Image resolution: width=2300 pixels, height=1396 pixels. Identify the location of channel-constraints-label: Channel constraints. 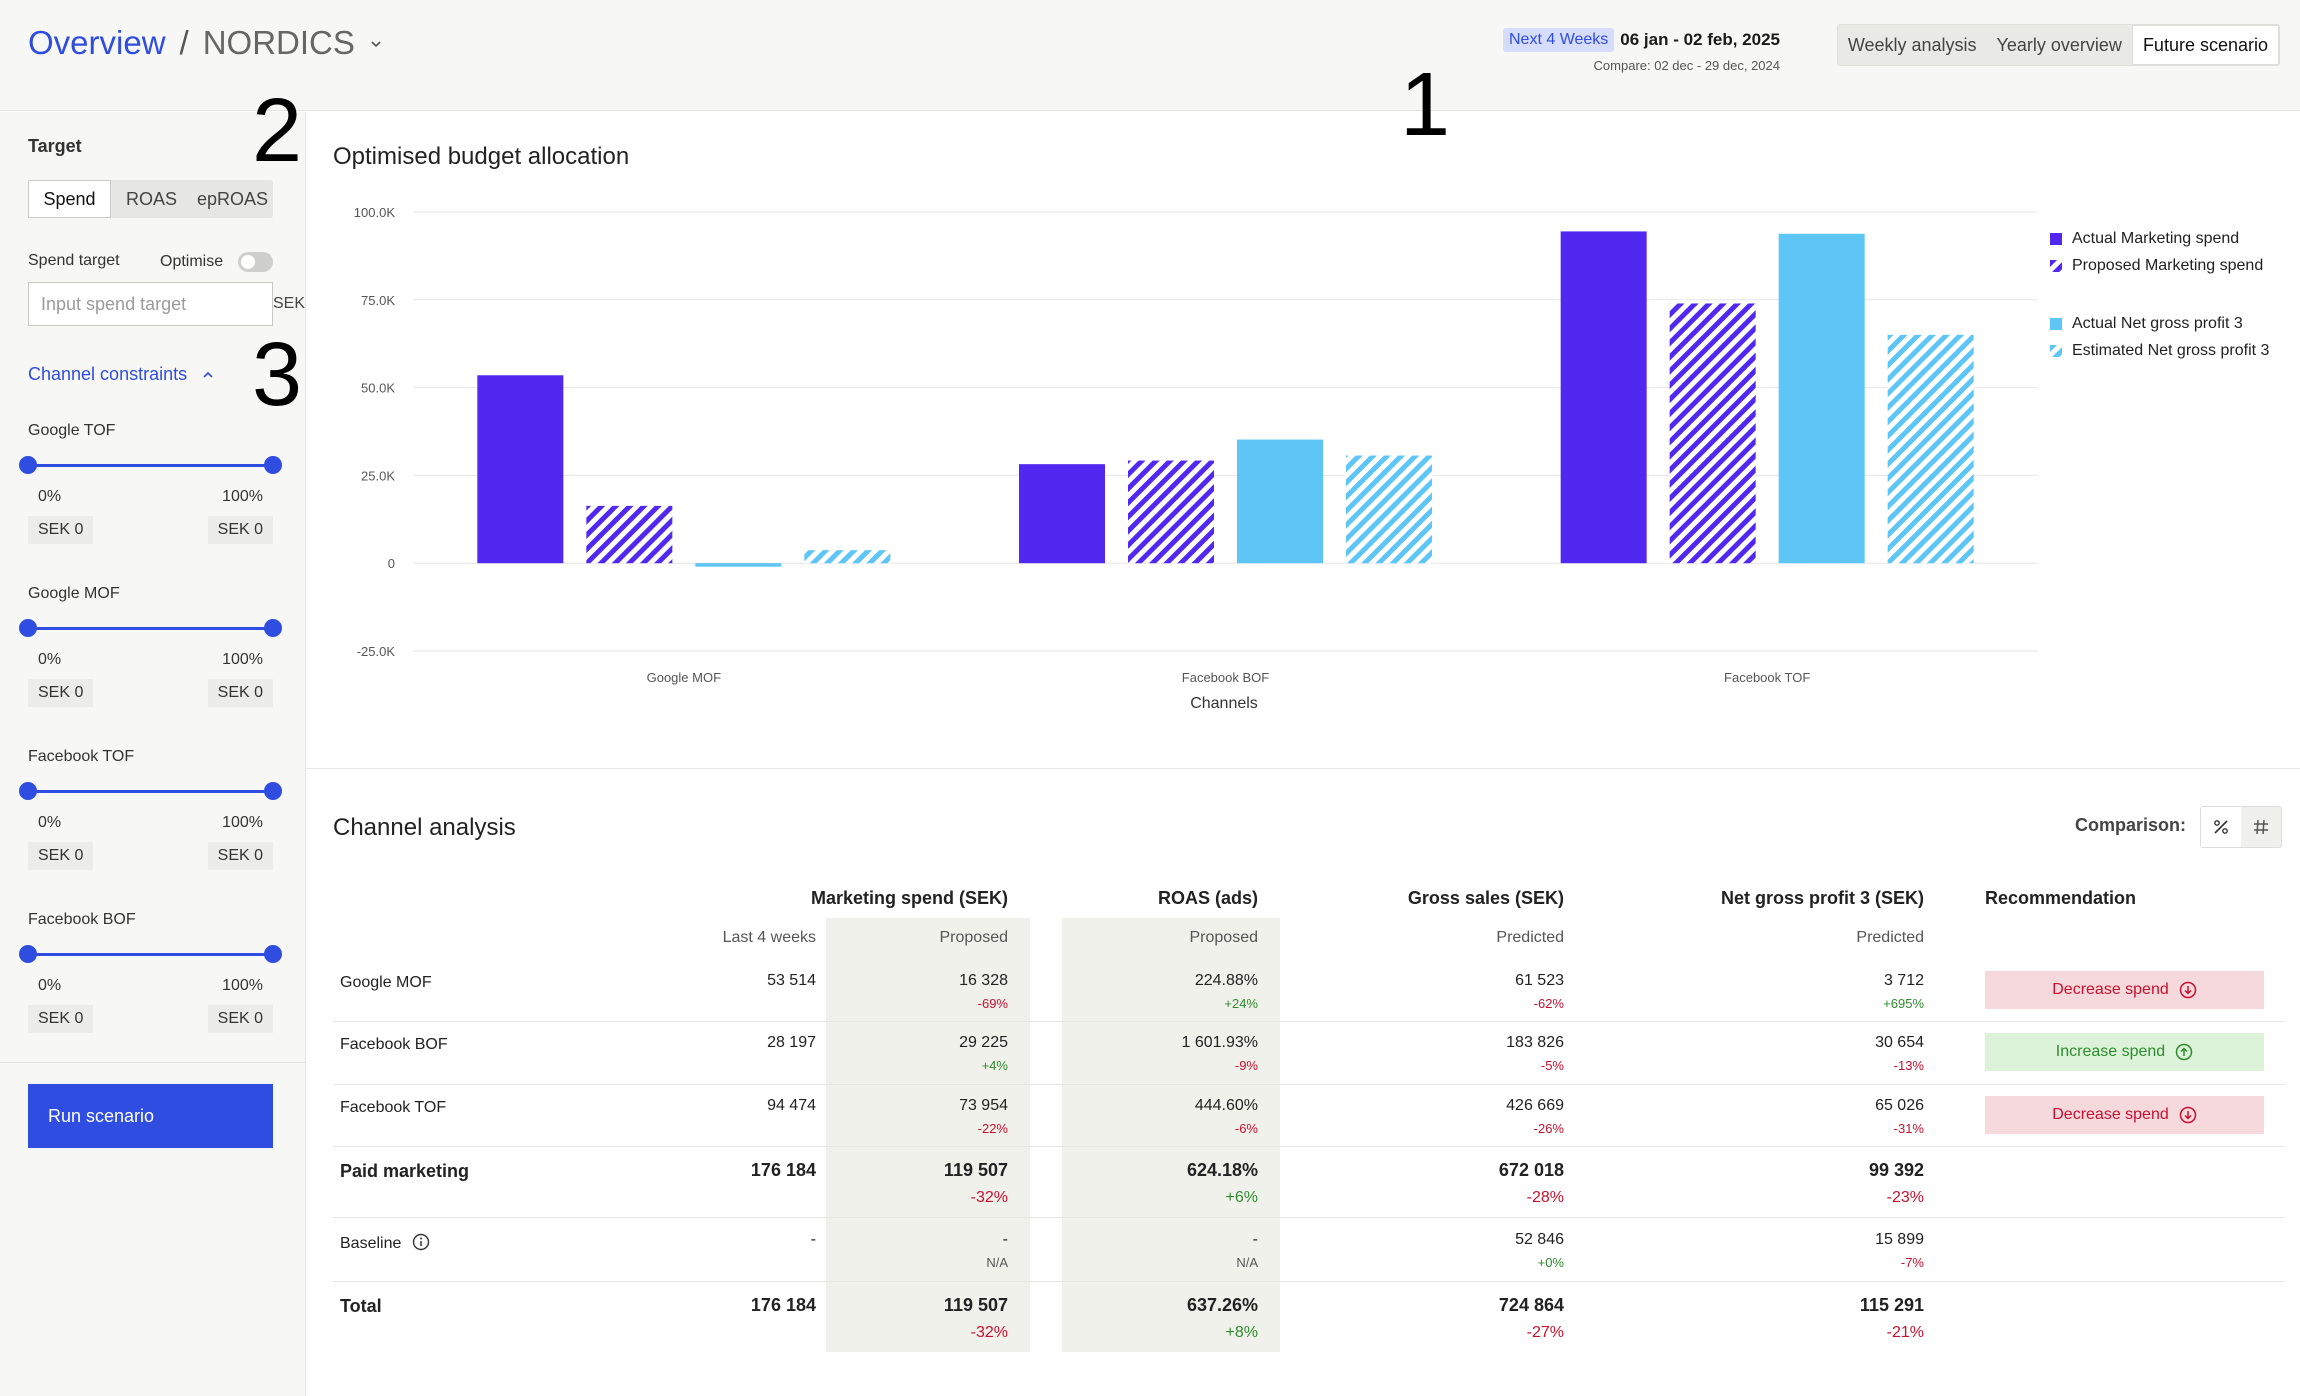
(108, 374).